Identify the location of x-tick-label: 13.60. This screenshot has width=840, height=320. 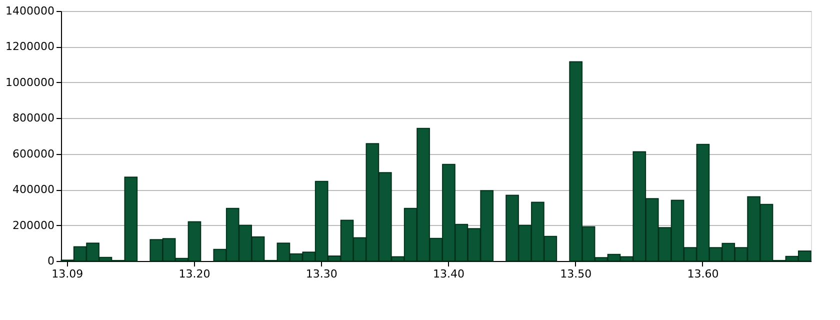
(703, 274).